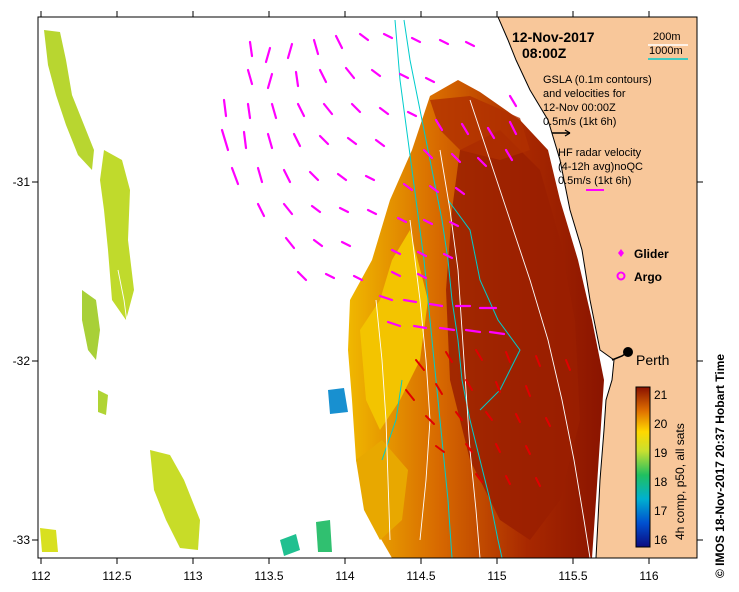 Image resolution: width=739 pixels, height=592 pixels. What do you see at coordinates (40, 576) in the screenshot?
I see `x-tick-label: 112` at bounding box center [40, 576].